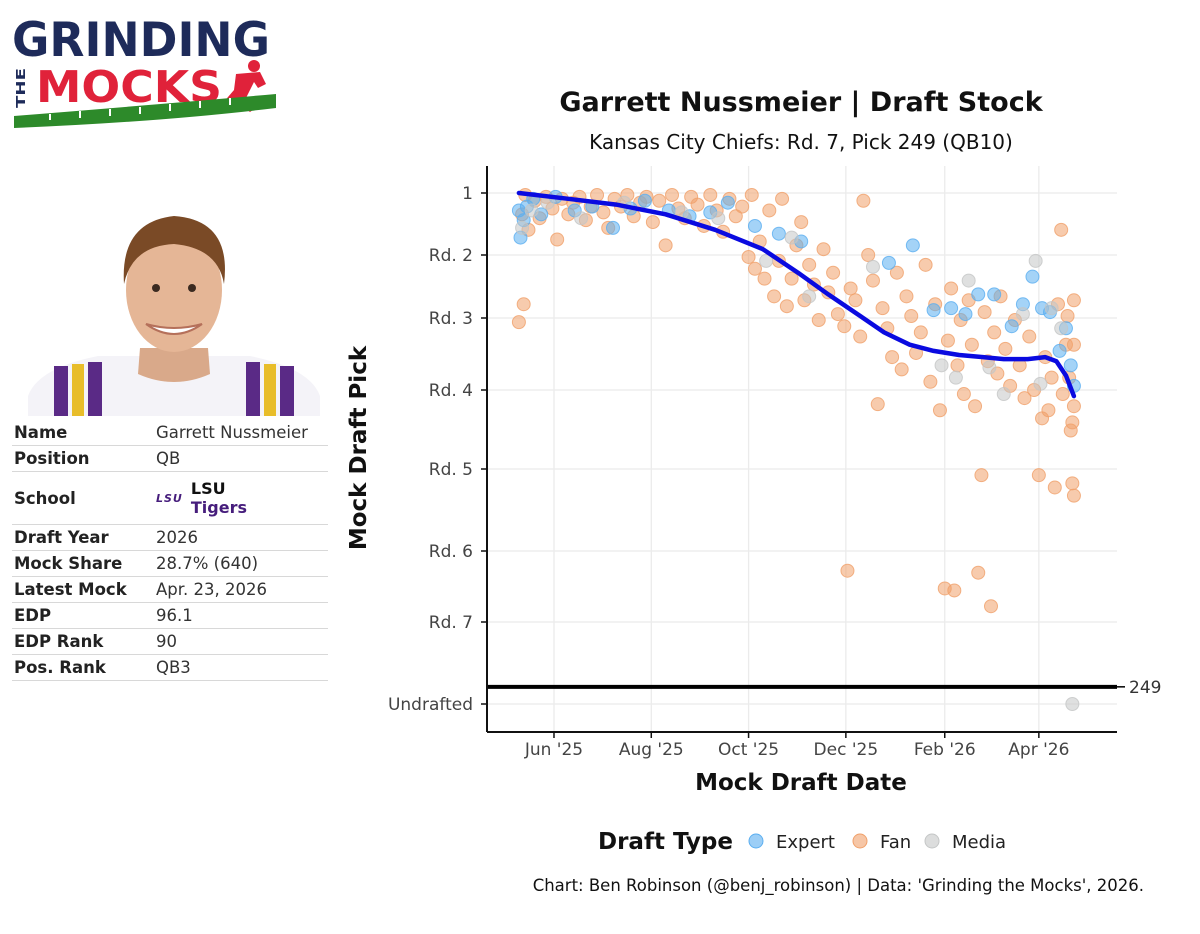  What do you see at coordinates (801, 783) in the screenshot?
I see `x-axis-label: Mock Draft Date` at bounding box center [801, 783].